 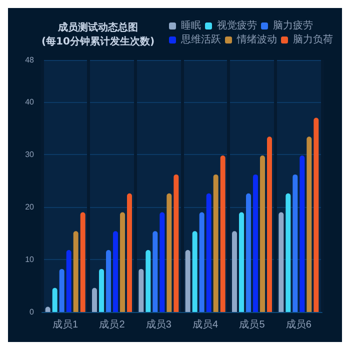 What do you see at coordinates (237, 26) in the screenshot?
I see `legend-label: 视觉疲劳` at bounding box center [237, 26].